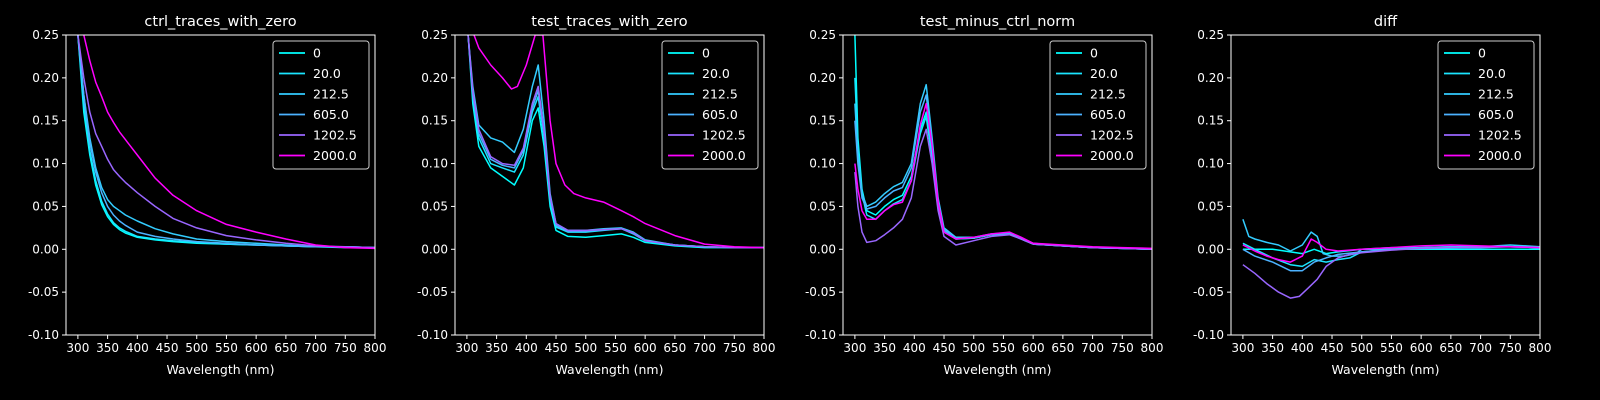 Image resolution: width=1600 pixels, height=400 pixels. Describe the element at coordinates (220, 22) in the screenshot. I see `chart-title: ctrl_traces_with_zero` at that location.